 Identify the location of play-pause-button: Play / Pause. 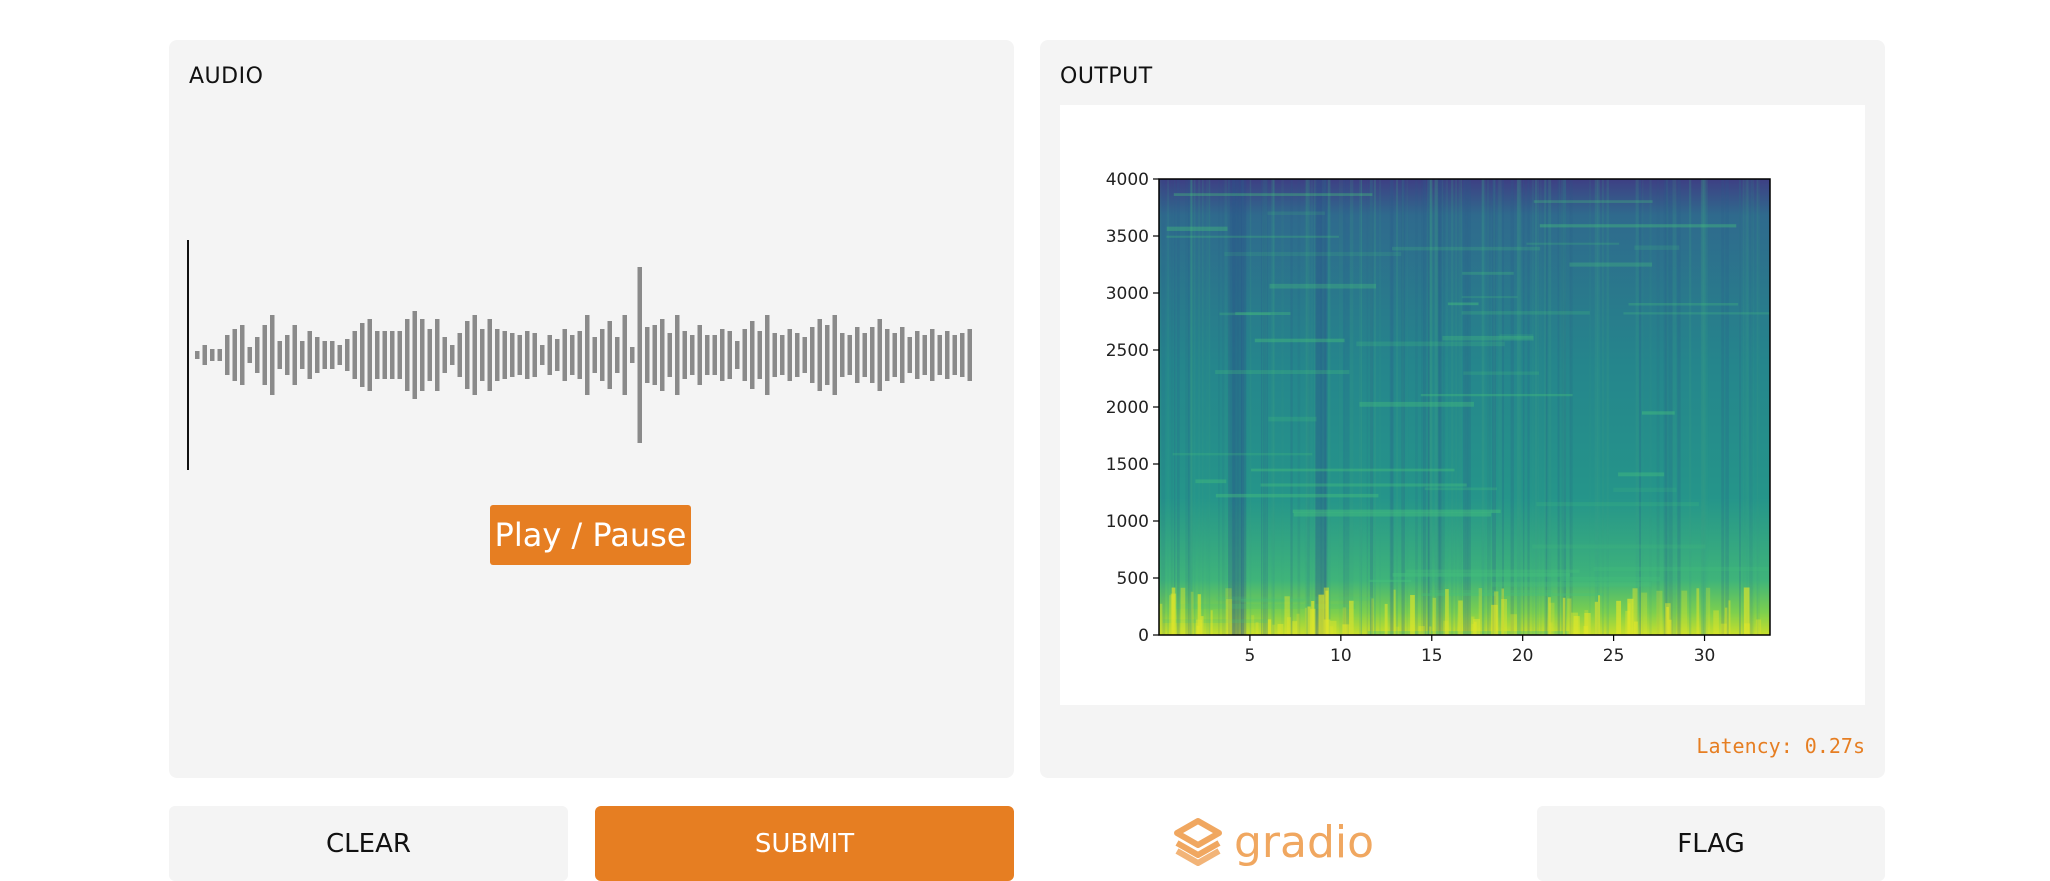
(590, 535).